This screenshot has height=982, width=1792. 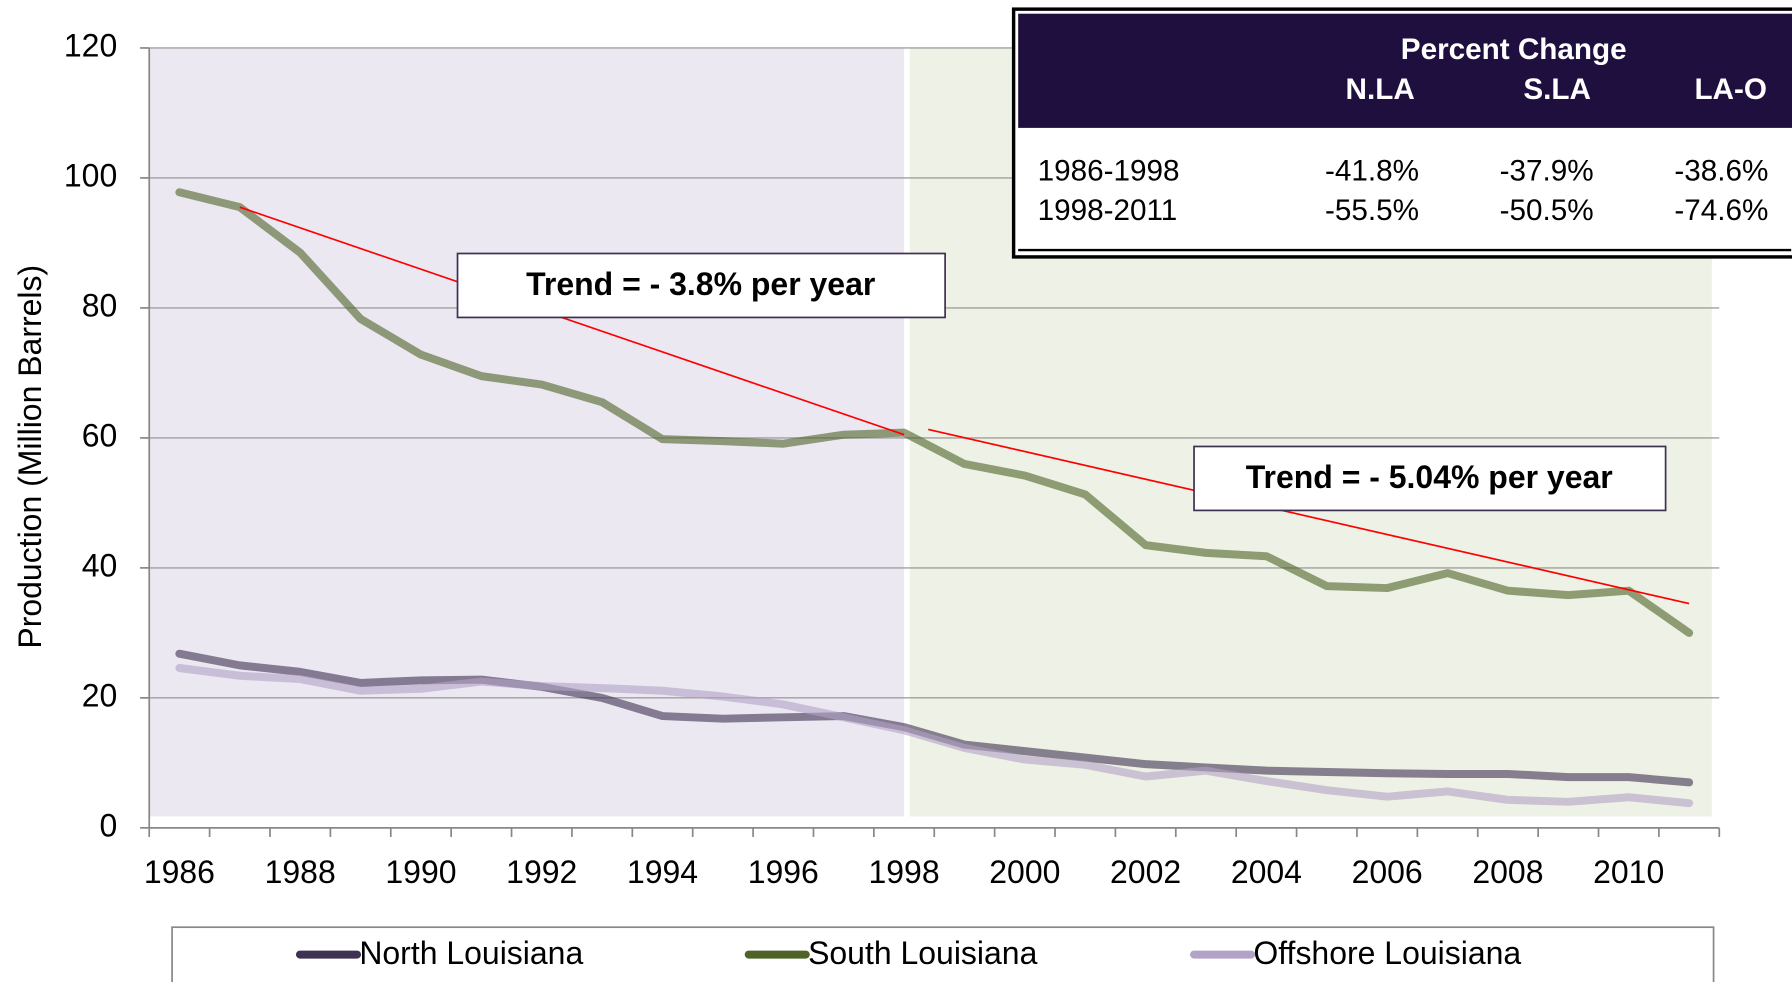 I want to click on x-tick-label: 1994, so click(x=662, y=872).